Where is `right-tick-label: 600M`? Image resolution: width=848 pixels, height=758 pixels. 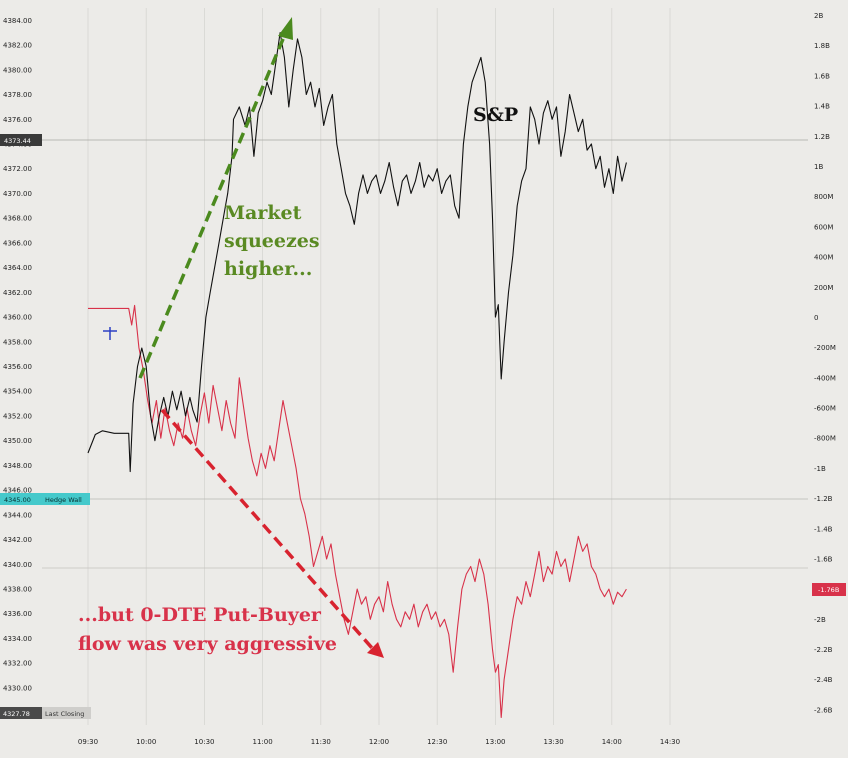 right-tick-label: 600M is located at coordinates (823, 227).